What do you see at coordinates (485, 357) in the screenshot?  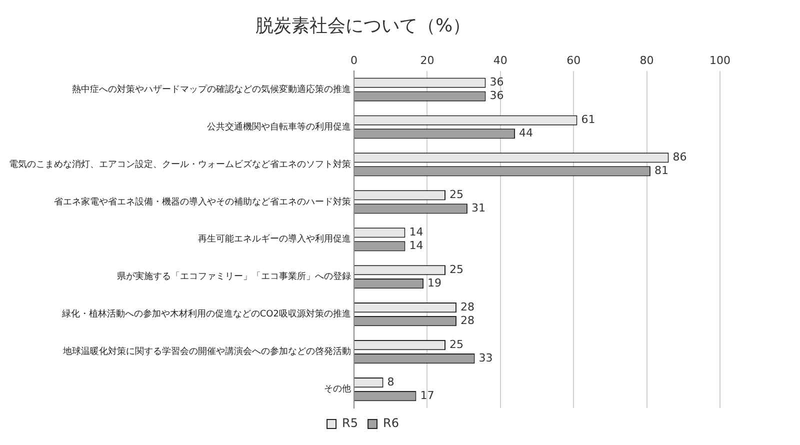 I see `data-label: 33` at bounding box center [485, 357].